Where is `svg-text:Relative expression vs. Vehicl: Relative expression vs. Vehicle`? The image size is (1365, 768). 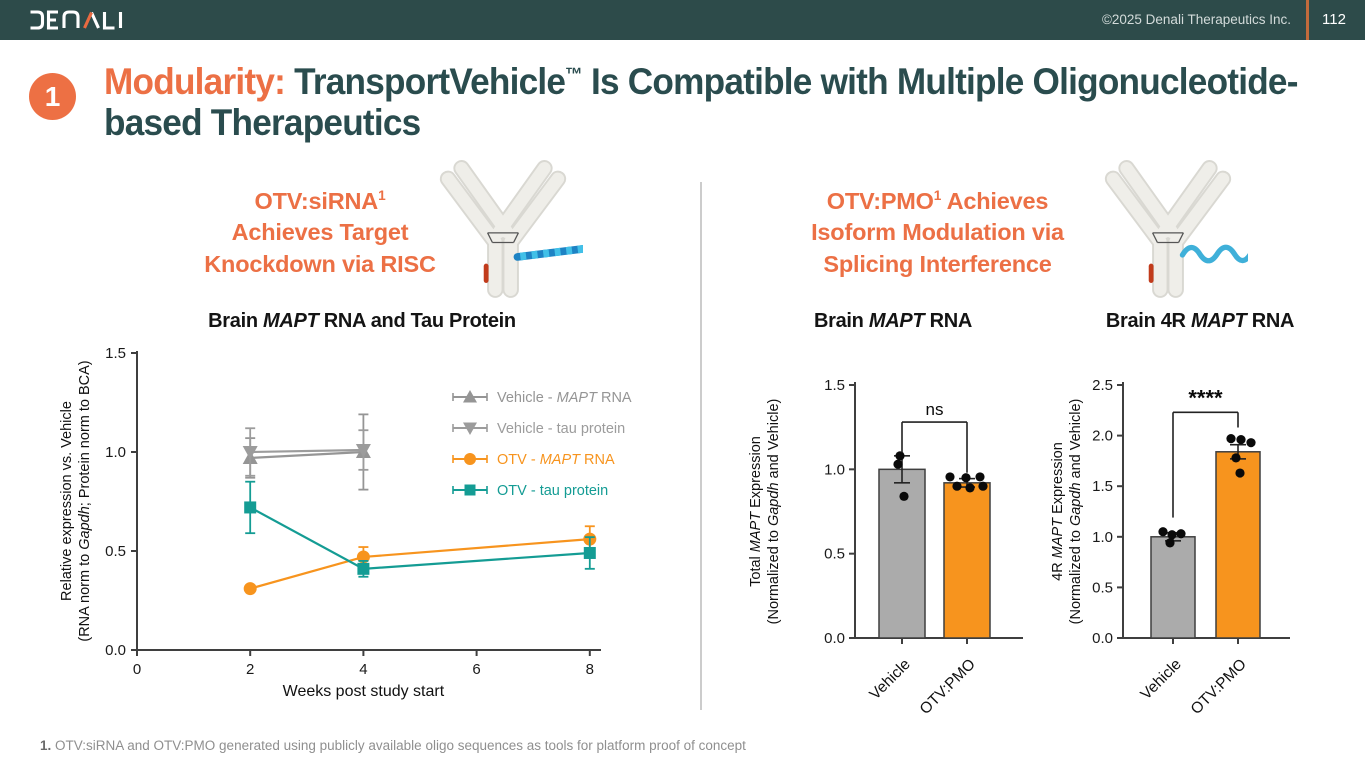 svg-text:Relative expression vs. Vehicl: Relative expression vs. Vehicle is located at coordinates (67, 501).